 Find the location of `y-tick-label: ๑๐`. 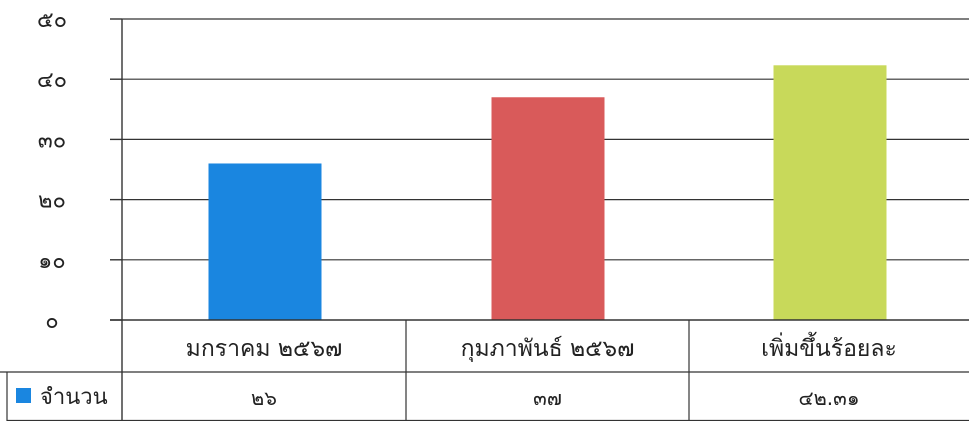

y-tick-label: ๑๐ is located at coordinates (51, 261).